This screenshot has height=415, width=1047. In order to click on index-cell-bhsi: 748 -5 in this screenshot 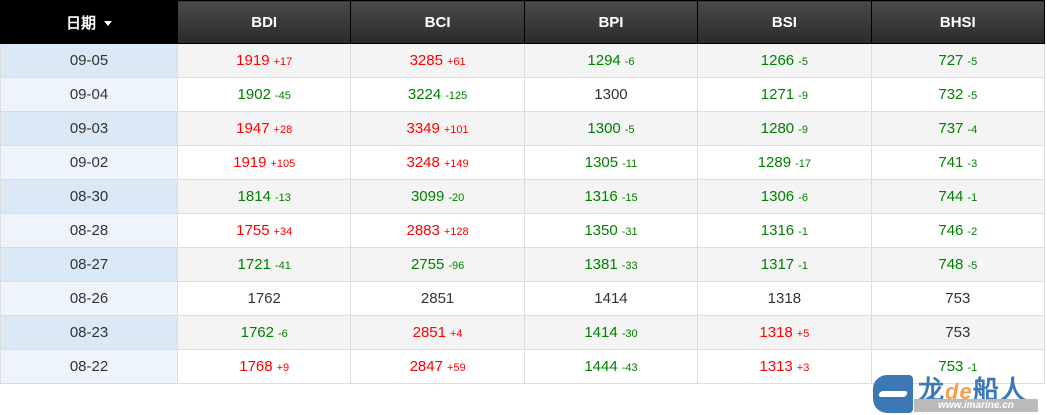, I will do `click(958, 264)`.